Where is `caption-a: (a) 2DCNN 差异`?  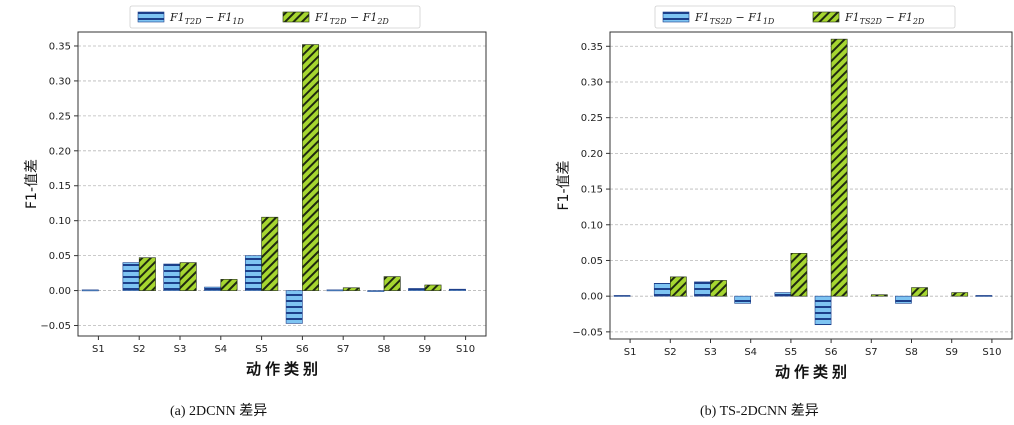
caption-a: (a) 2DCNN 差异 is located at coordinates (219, 411).